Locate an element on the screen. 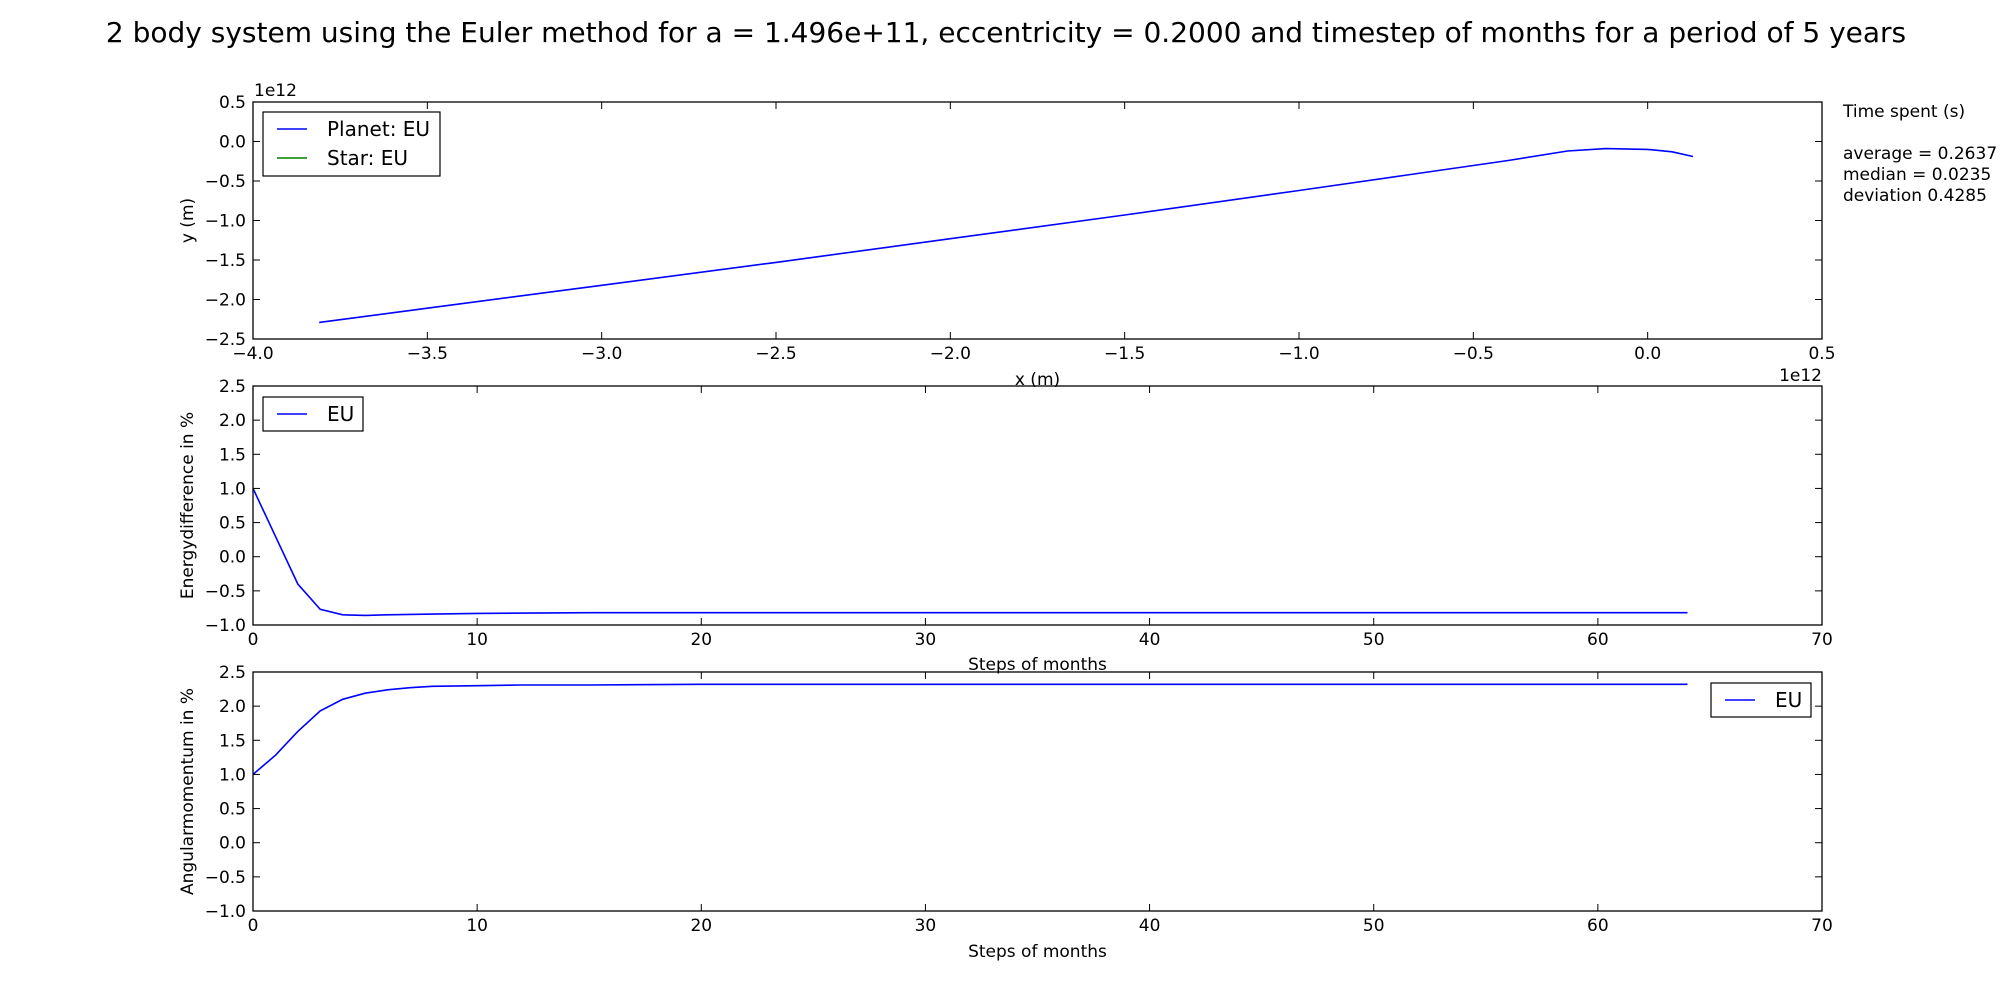  planet-eu-legend-label: Planet: EU is located at coordinates (378, 129).